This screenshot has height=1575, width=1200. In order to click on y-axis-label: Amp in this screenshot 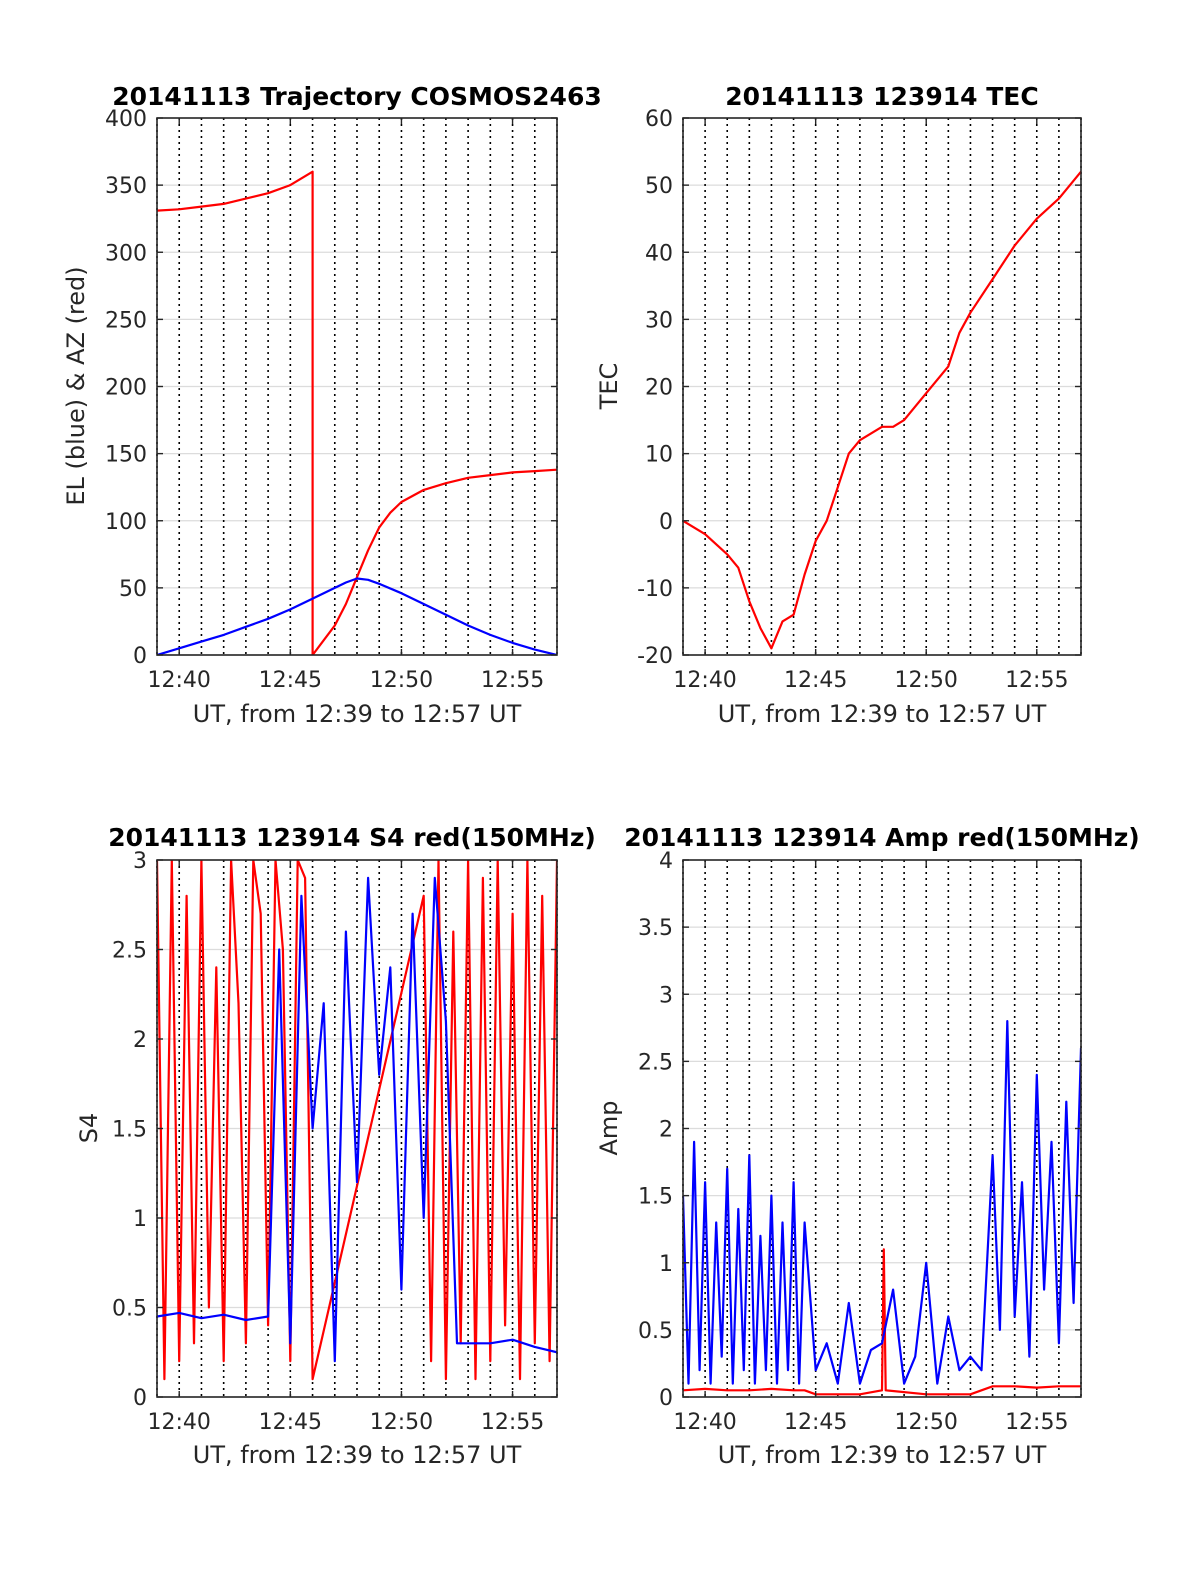, I will do `click(609, 1127)`.